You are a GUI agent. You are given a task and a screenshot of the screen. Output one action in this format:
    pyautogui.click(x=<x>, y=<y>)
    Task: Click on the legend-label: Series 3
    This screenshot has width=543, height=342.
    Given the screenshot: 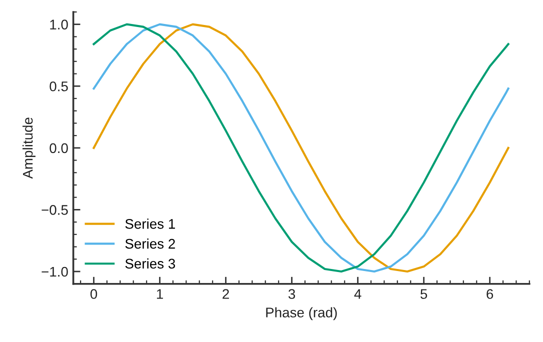 What is the action you would take?
    pyautogui.click(x=150, y=263)
    